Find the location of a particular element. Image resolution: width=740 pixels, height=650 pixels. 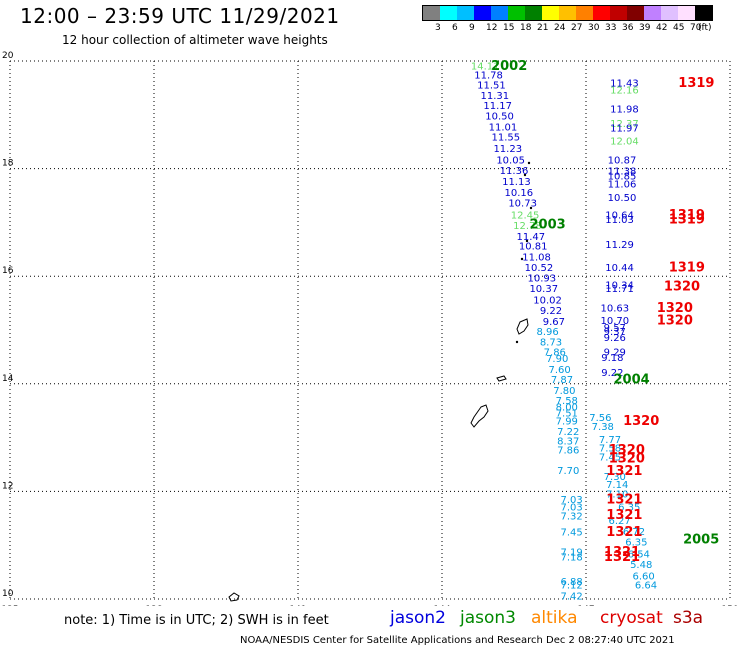

wave-height-label: 10.93 is located at coordinates (542, 278).